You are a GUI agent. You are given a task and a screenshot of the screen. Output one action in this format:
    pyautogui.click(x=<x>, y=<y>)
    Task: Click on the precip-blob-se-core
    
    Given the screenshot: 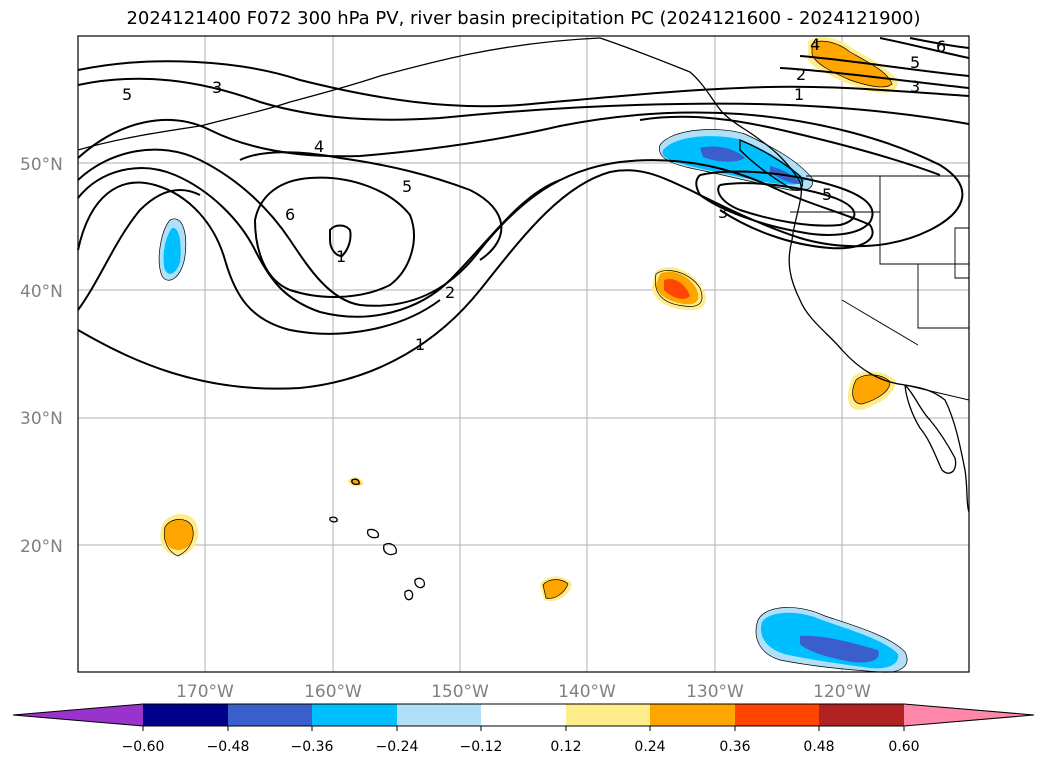 What is the action you would take?
    pyautogui.click(x=839, y=649)
    